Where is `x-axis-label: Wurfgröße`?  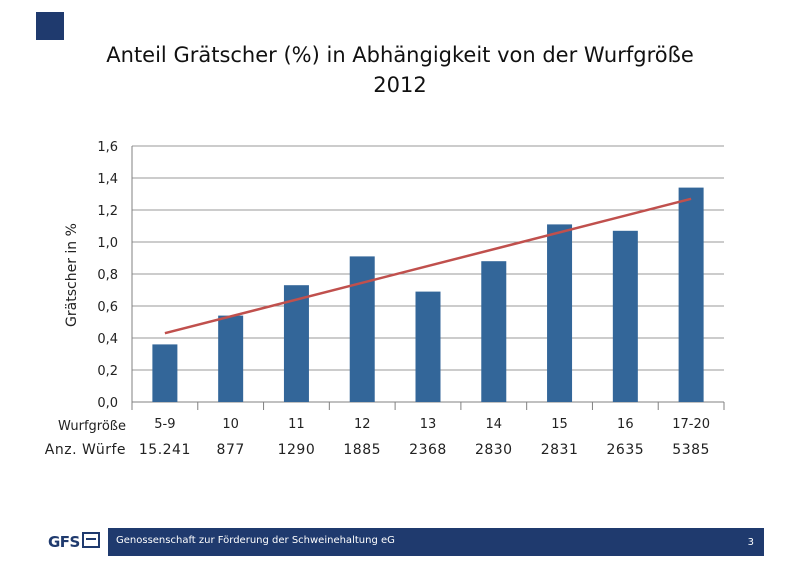 x-axis-label: Wurfgröße is located at coordinates (92, 426).